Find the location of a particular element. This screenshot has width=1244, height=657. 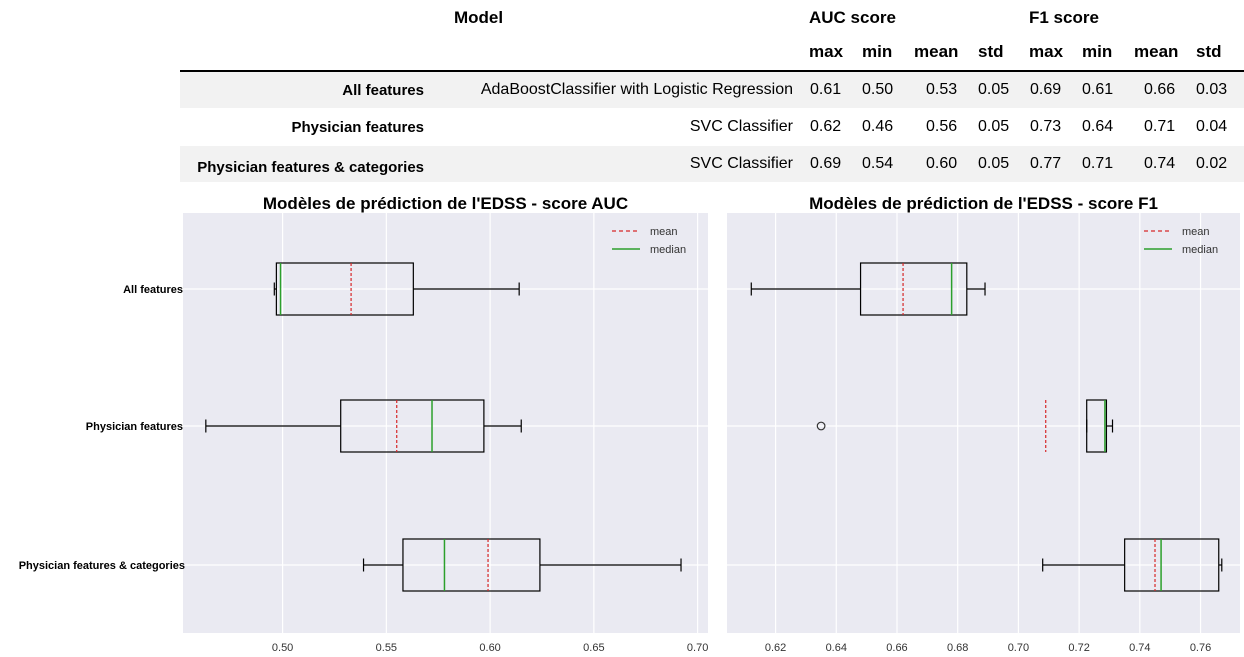

x-tick-label: 0.60 is located at coordinates (489, 648).